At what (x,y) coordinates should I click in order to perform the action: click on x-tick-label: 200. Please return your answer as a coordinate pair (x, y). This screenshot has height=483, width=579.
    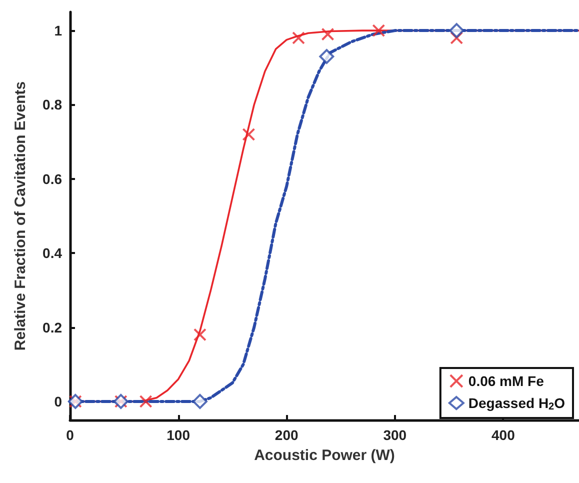
    Looking at the image, I should click on (286, 435).